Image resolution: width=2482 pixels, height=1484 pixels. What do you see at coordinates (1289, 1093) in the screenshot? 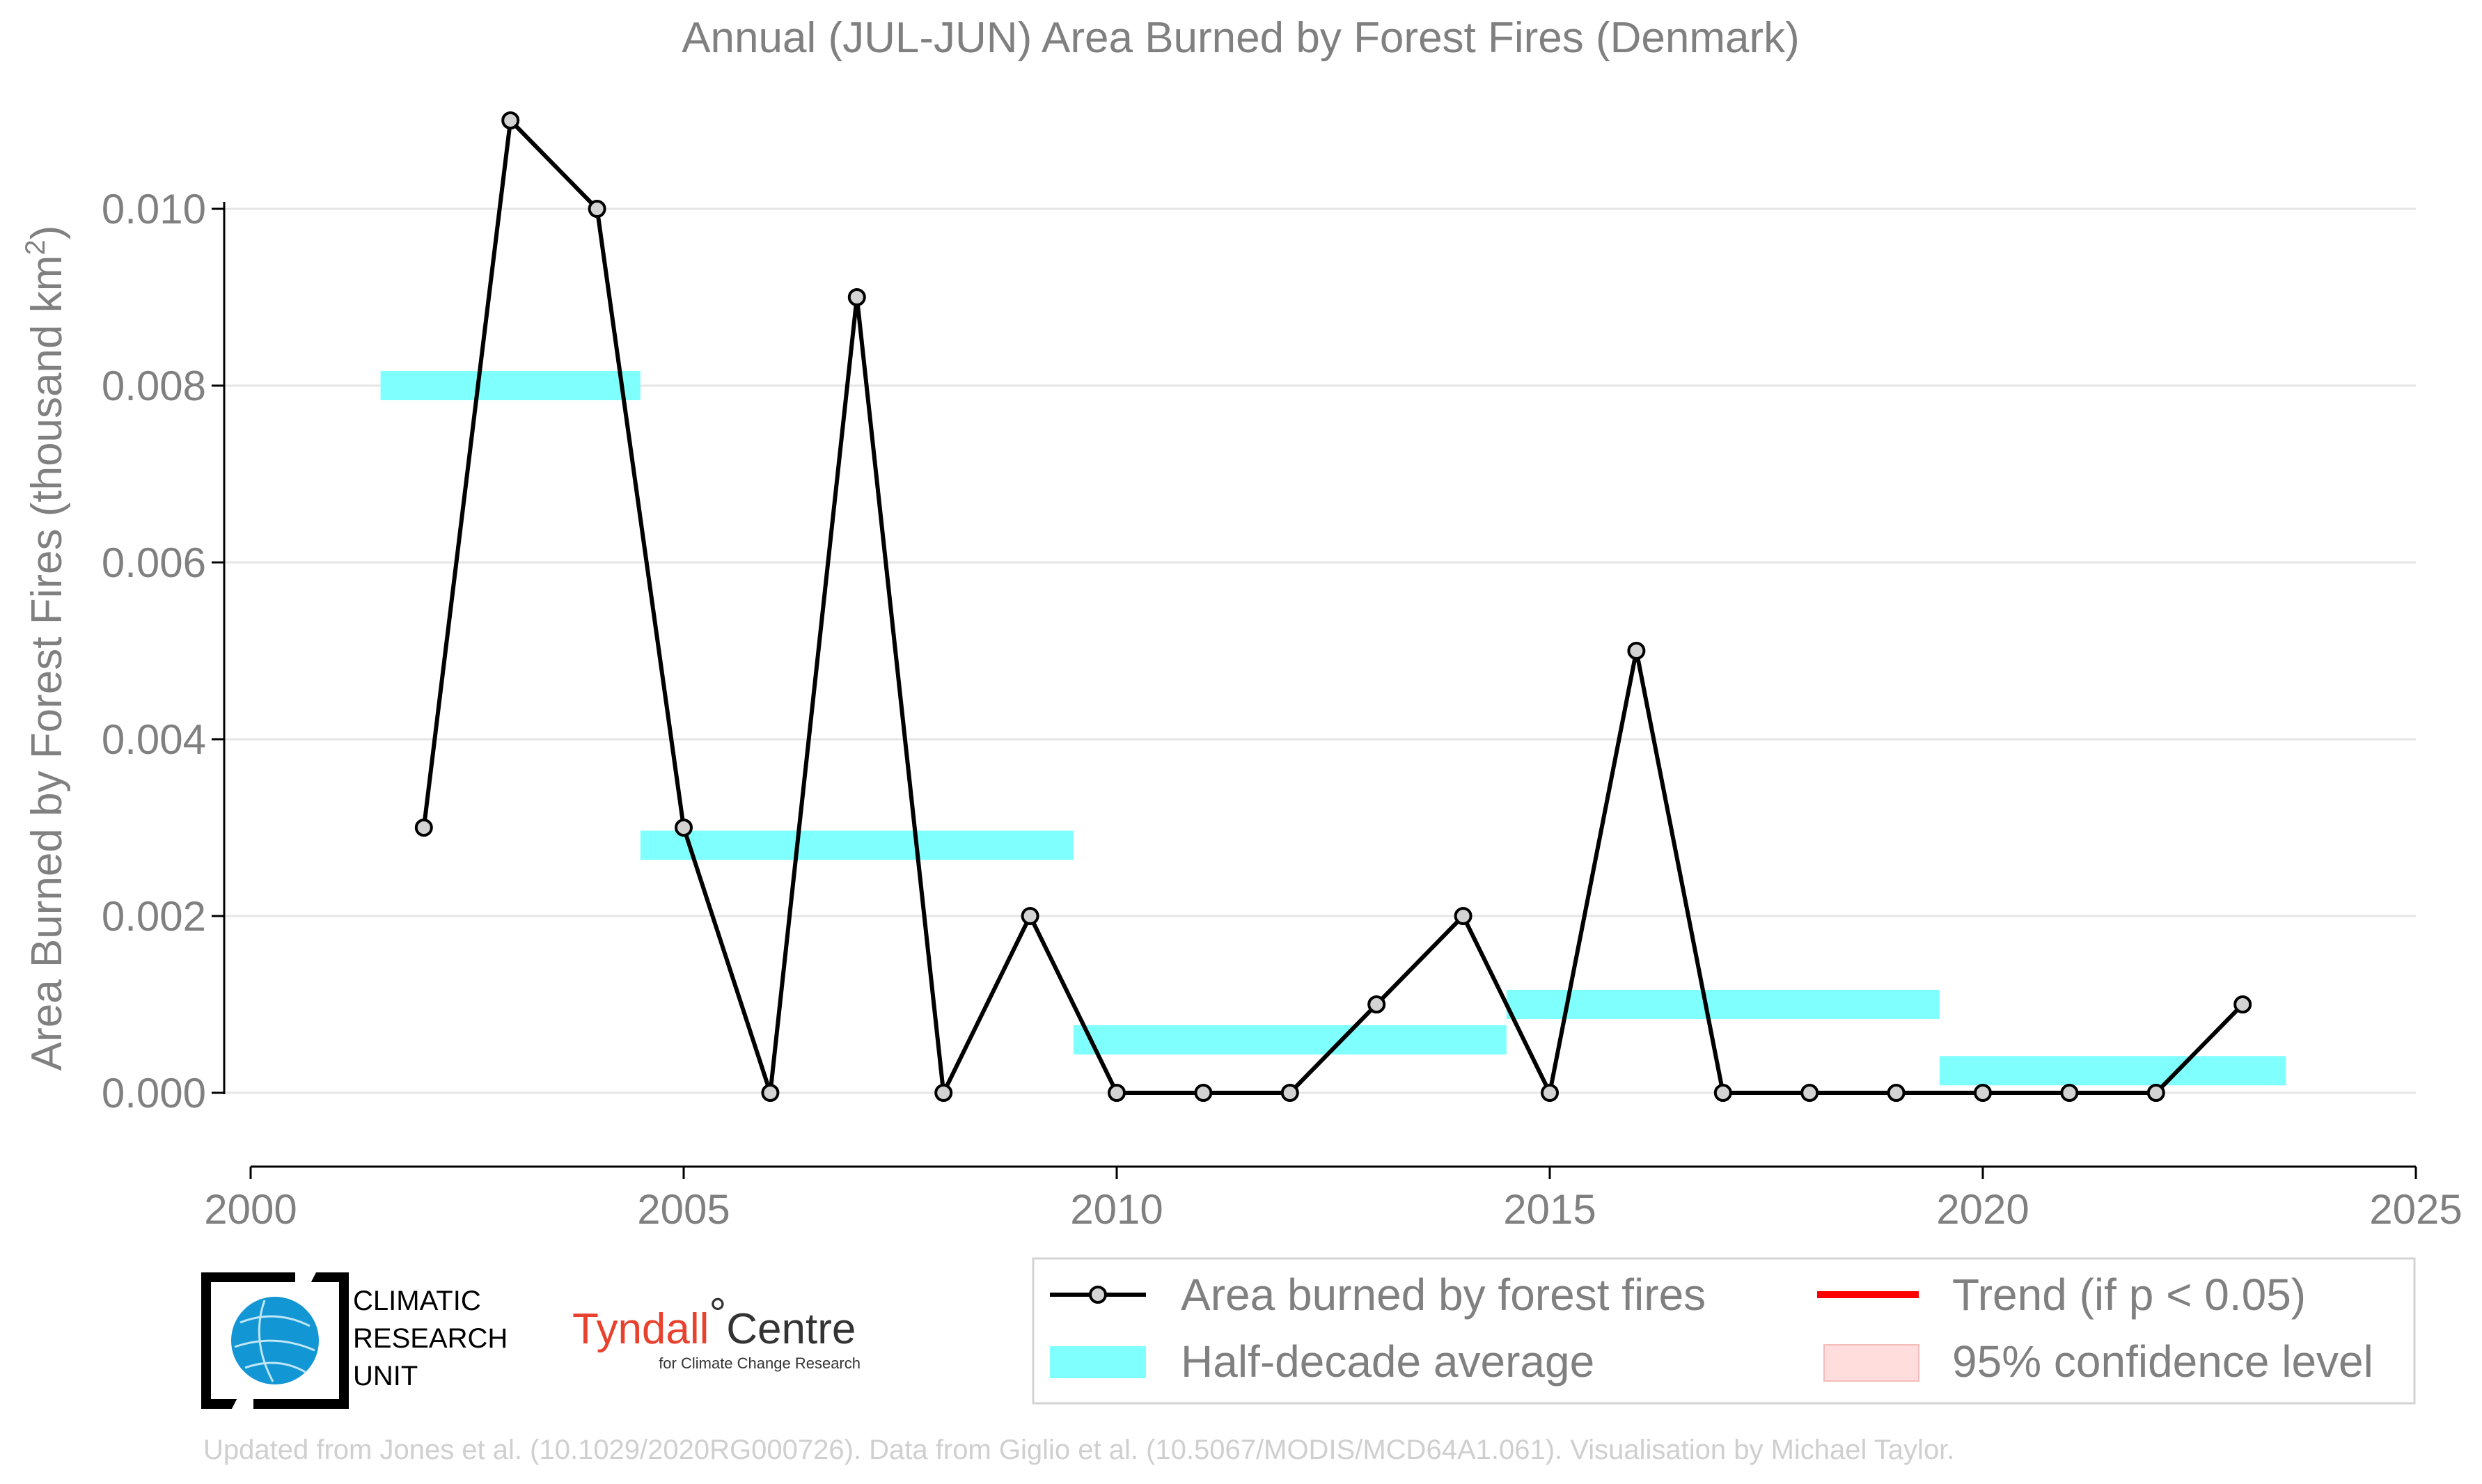
I see `data-point-2012` at bounding box center [1289, 1093].